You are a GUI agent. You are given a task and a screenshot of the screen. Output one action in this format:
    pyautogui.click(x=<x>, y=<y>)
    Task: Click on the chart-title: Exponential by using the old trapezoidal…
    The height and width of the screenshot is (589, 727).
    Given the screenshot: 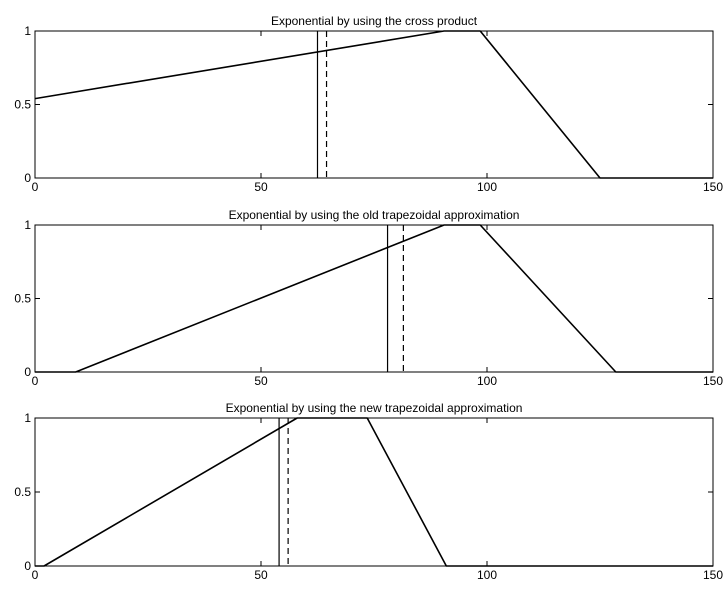 What is the action you would take?
    pyautogui.click(x=374, y=215)
    